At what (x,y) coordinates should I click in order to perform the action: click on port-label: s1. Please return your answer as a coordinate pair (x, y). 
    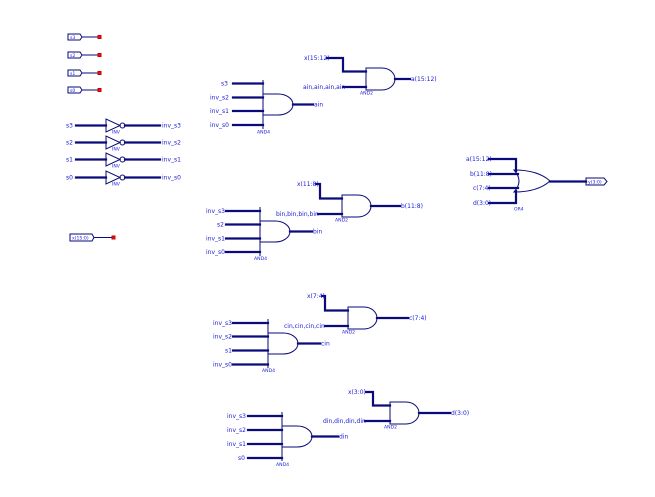
    Looking at the image, I should click on (72, 74).